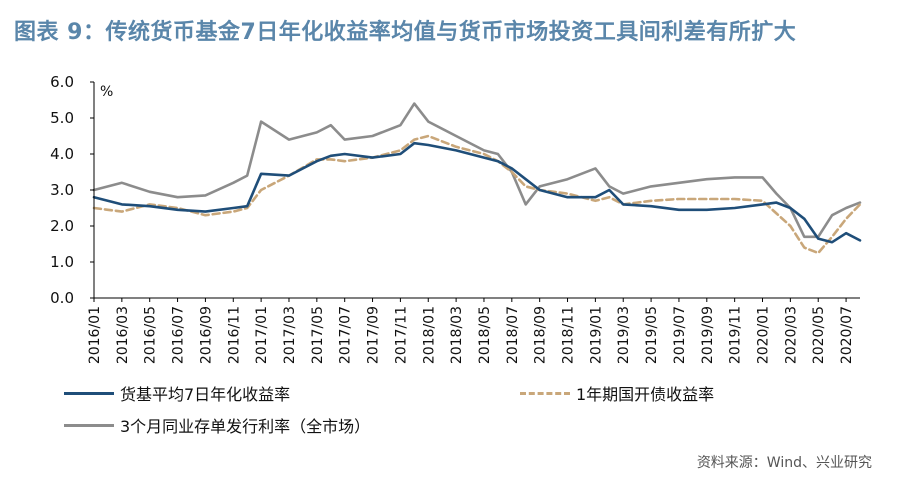 This screenshot has width=900, height=498. What do you see at coordinates (62, 118) in the screenshot?
I see `y-tick-label: 5.0` at bounding box center [62, 118].